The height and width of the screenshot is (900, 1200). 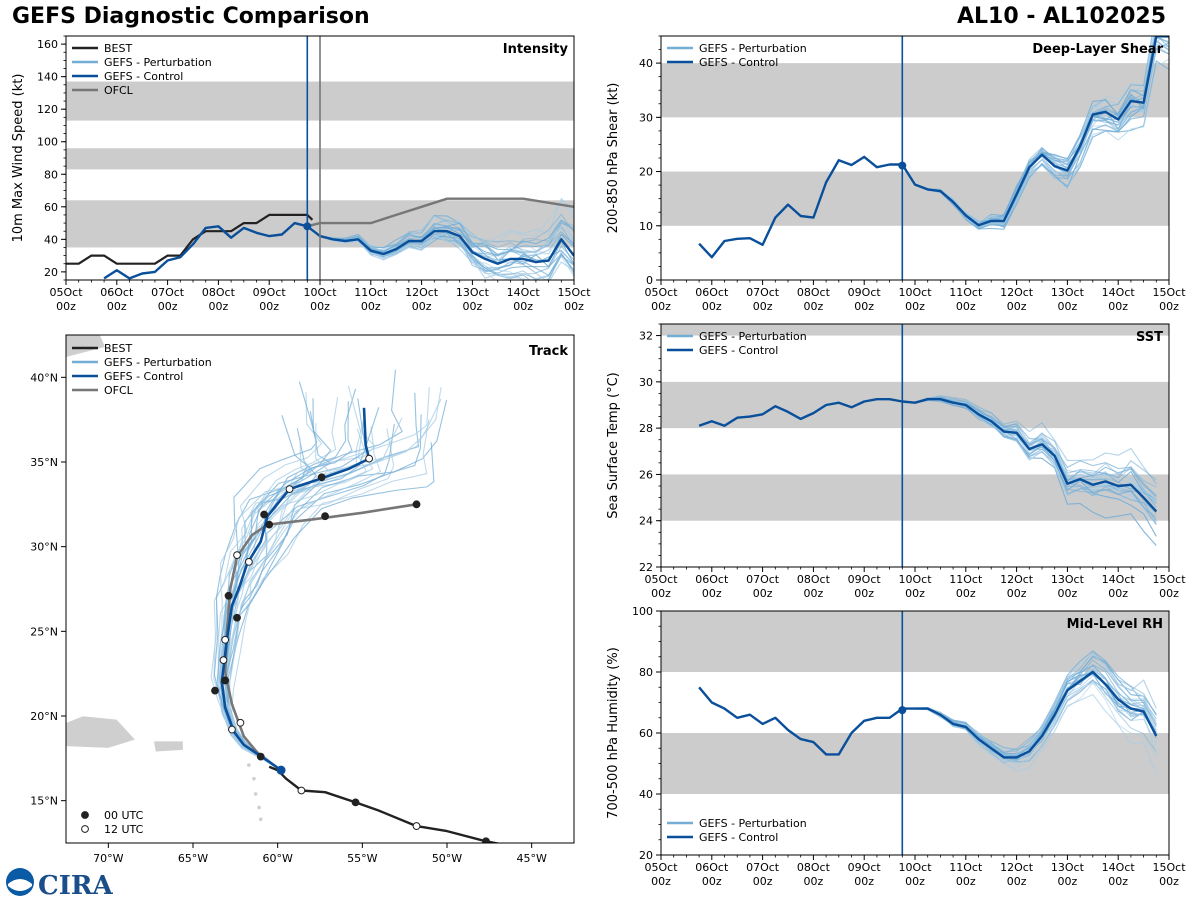 What do you see at coordinates (362, 858) in the screenshot?
I see `lon-tick-label: 55°W` at bounding box center [362, 858].